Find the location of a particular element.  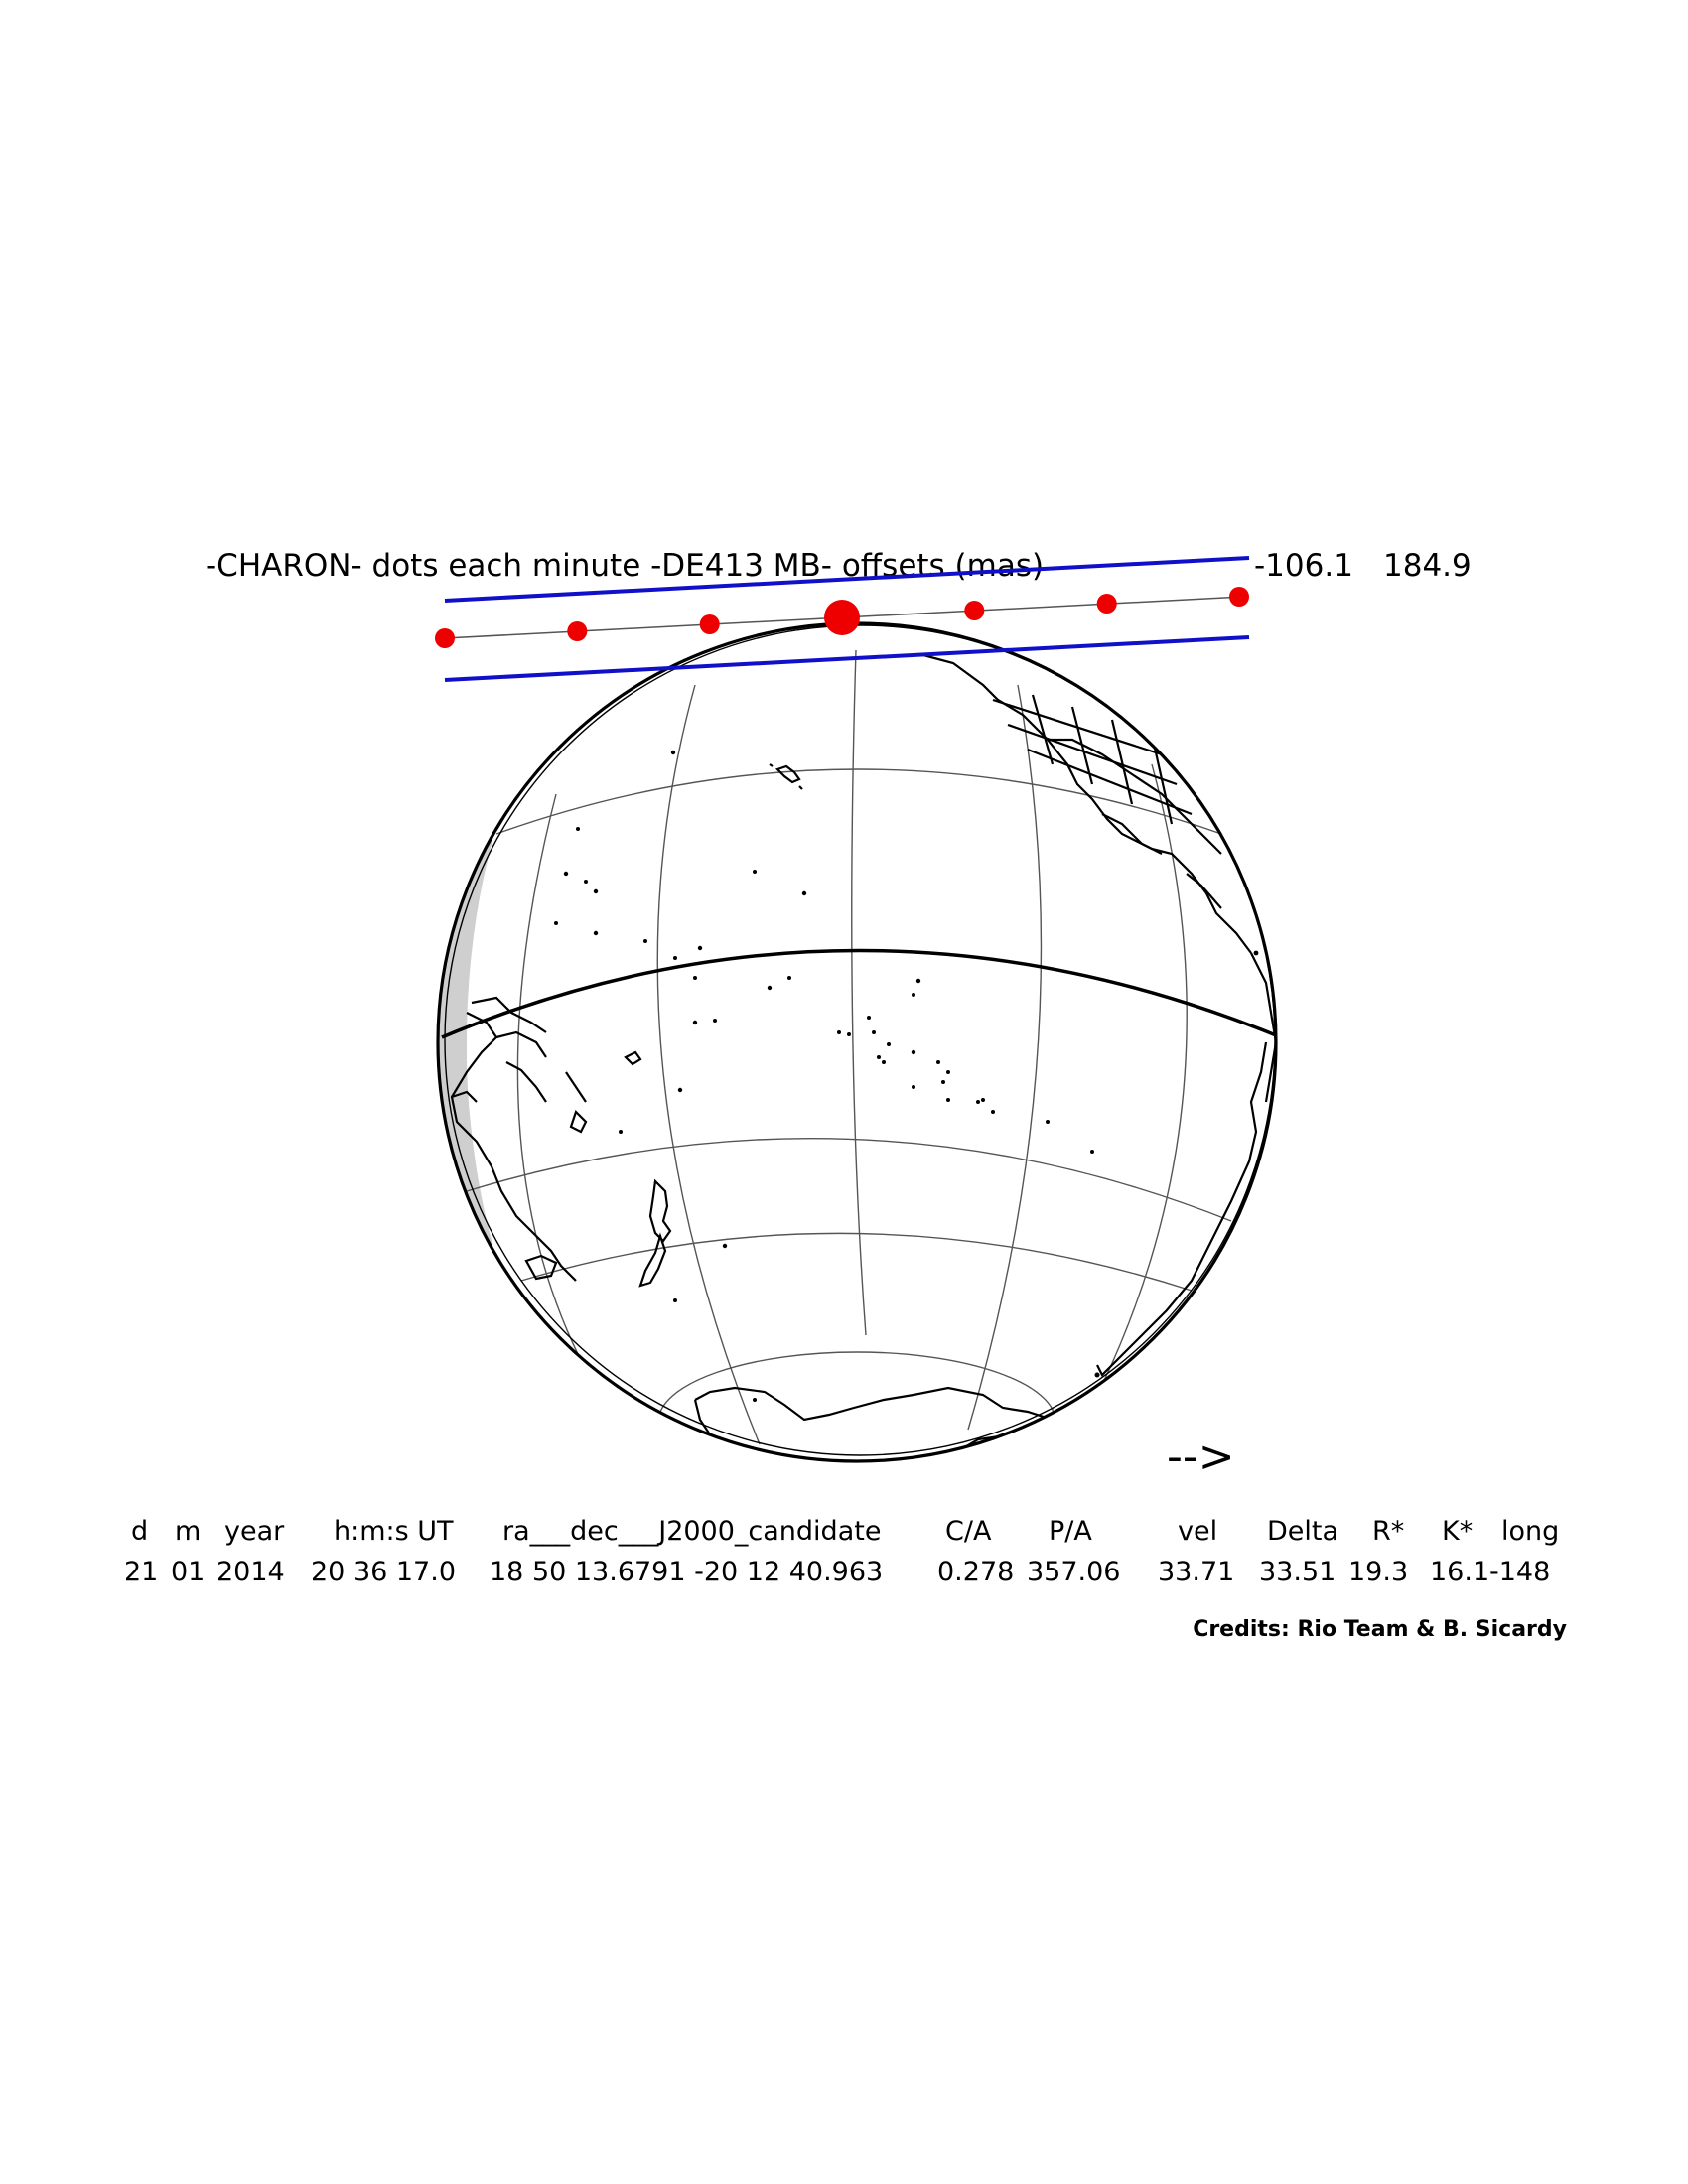

col-ca: C/A is located at coordinates (968, 1531).